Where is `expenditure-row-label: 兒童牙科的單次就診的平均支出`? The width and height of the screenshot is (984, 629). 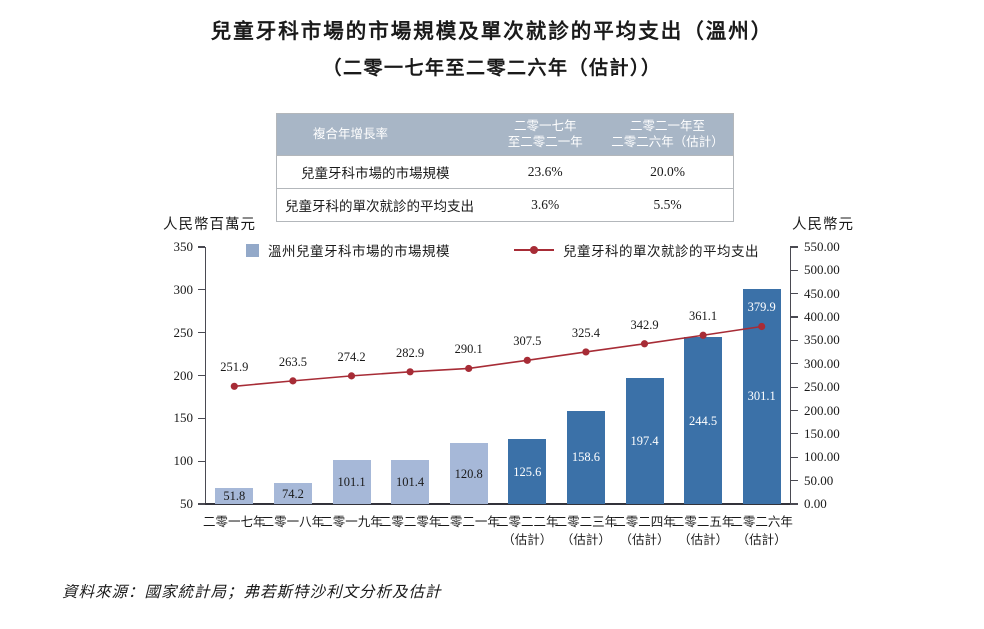
expenditure-row-label: 兒童牙科的單次就診的平均支出 is located at coordinates (379, 206).